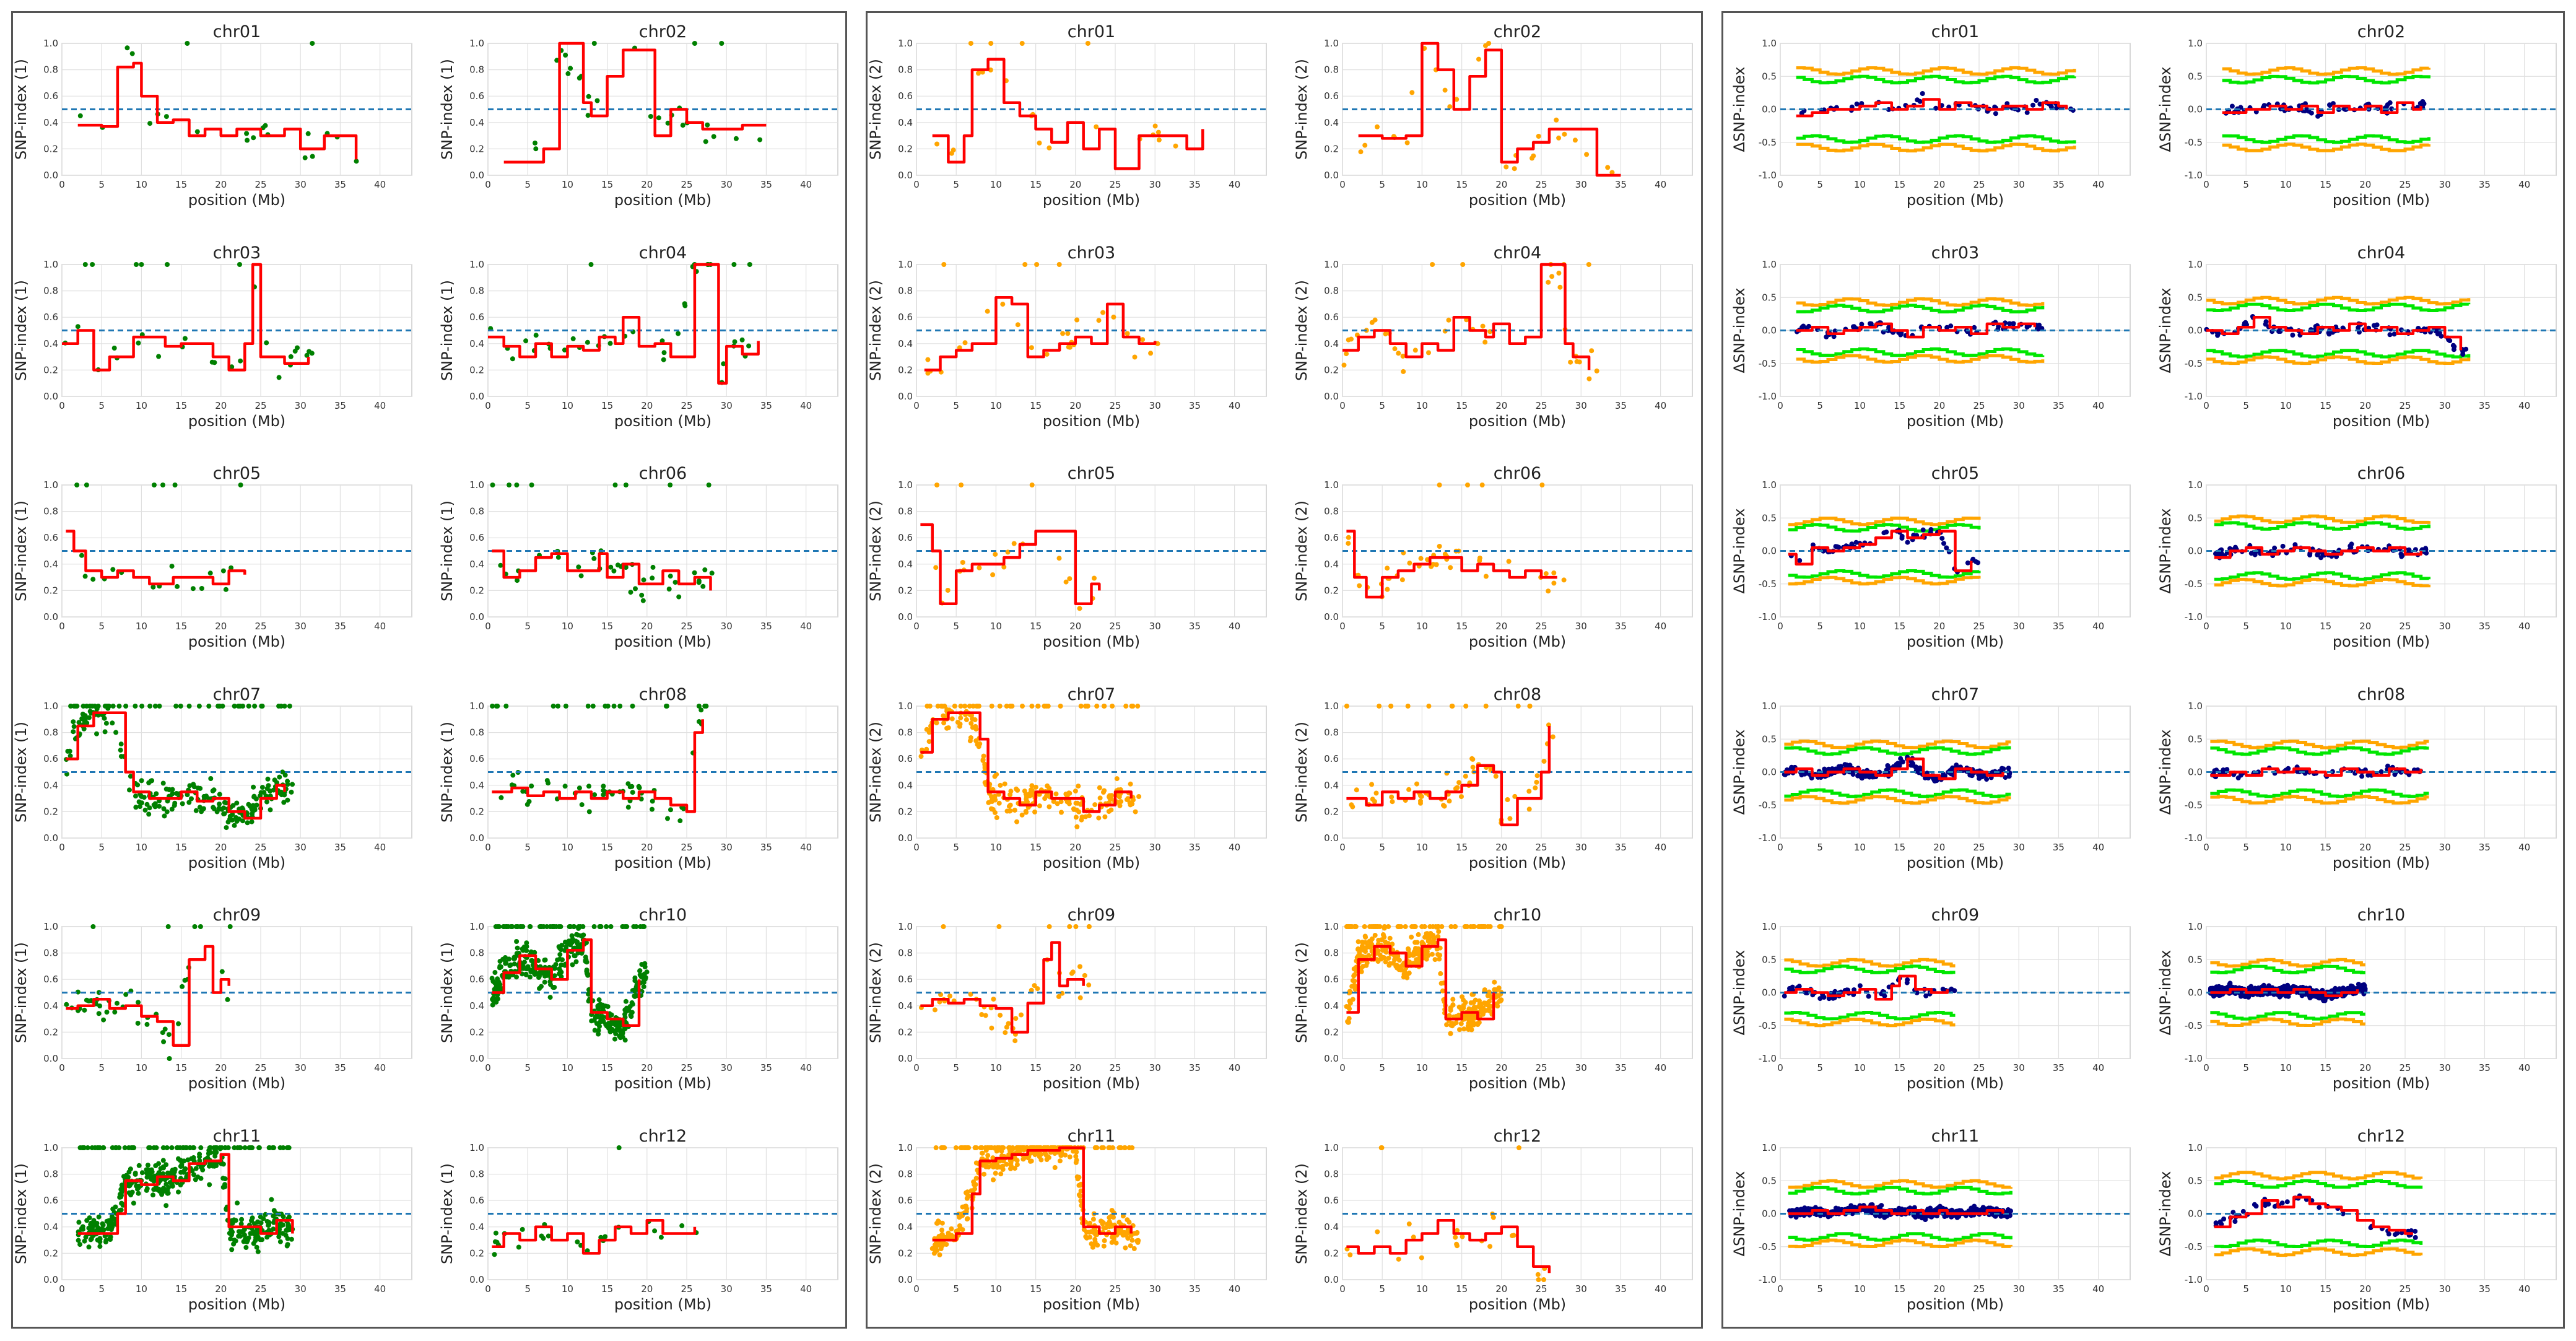 The image size is (2576, 1341). Describe the element at coordinates (1517, 200) in the screenshot. I see `x-axis-label: position (Mb)` at that location.